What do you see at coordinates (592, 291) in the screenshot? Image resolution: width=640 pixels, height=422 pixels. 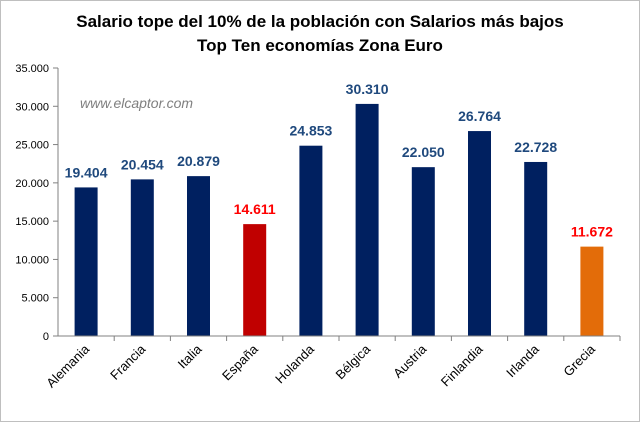 I see `bar-grecia` at bounding box center [592, 291].